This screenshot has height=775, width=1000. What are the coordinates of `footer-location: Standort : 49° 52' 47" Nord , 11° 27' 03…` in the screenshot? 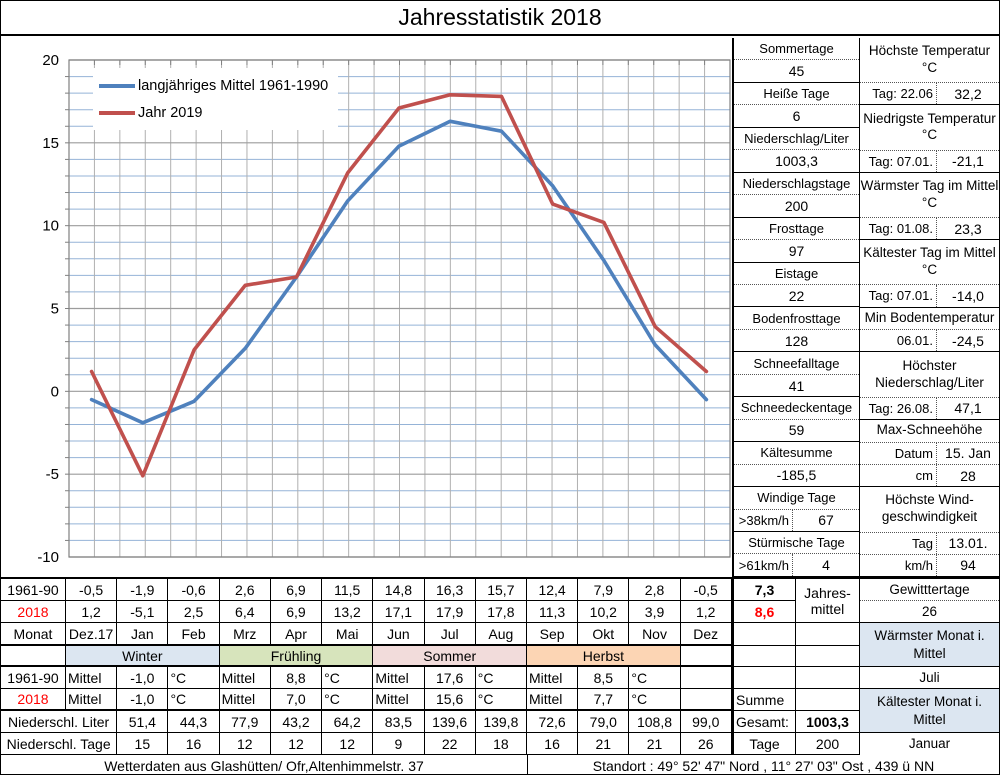 It's located at (763, 765).